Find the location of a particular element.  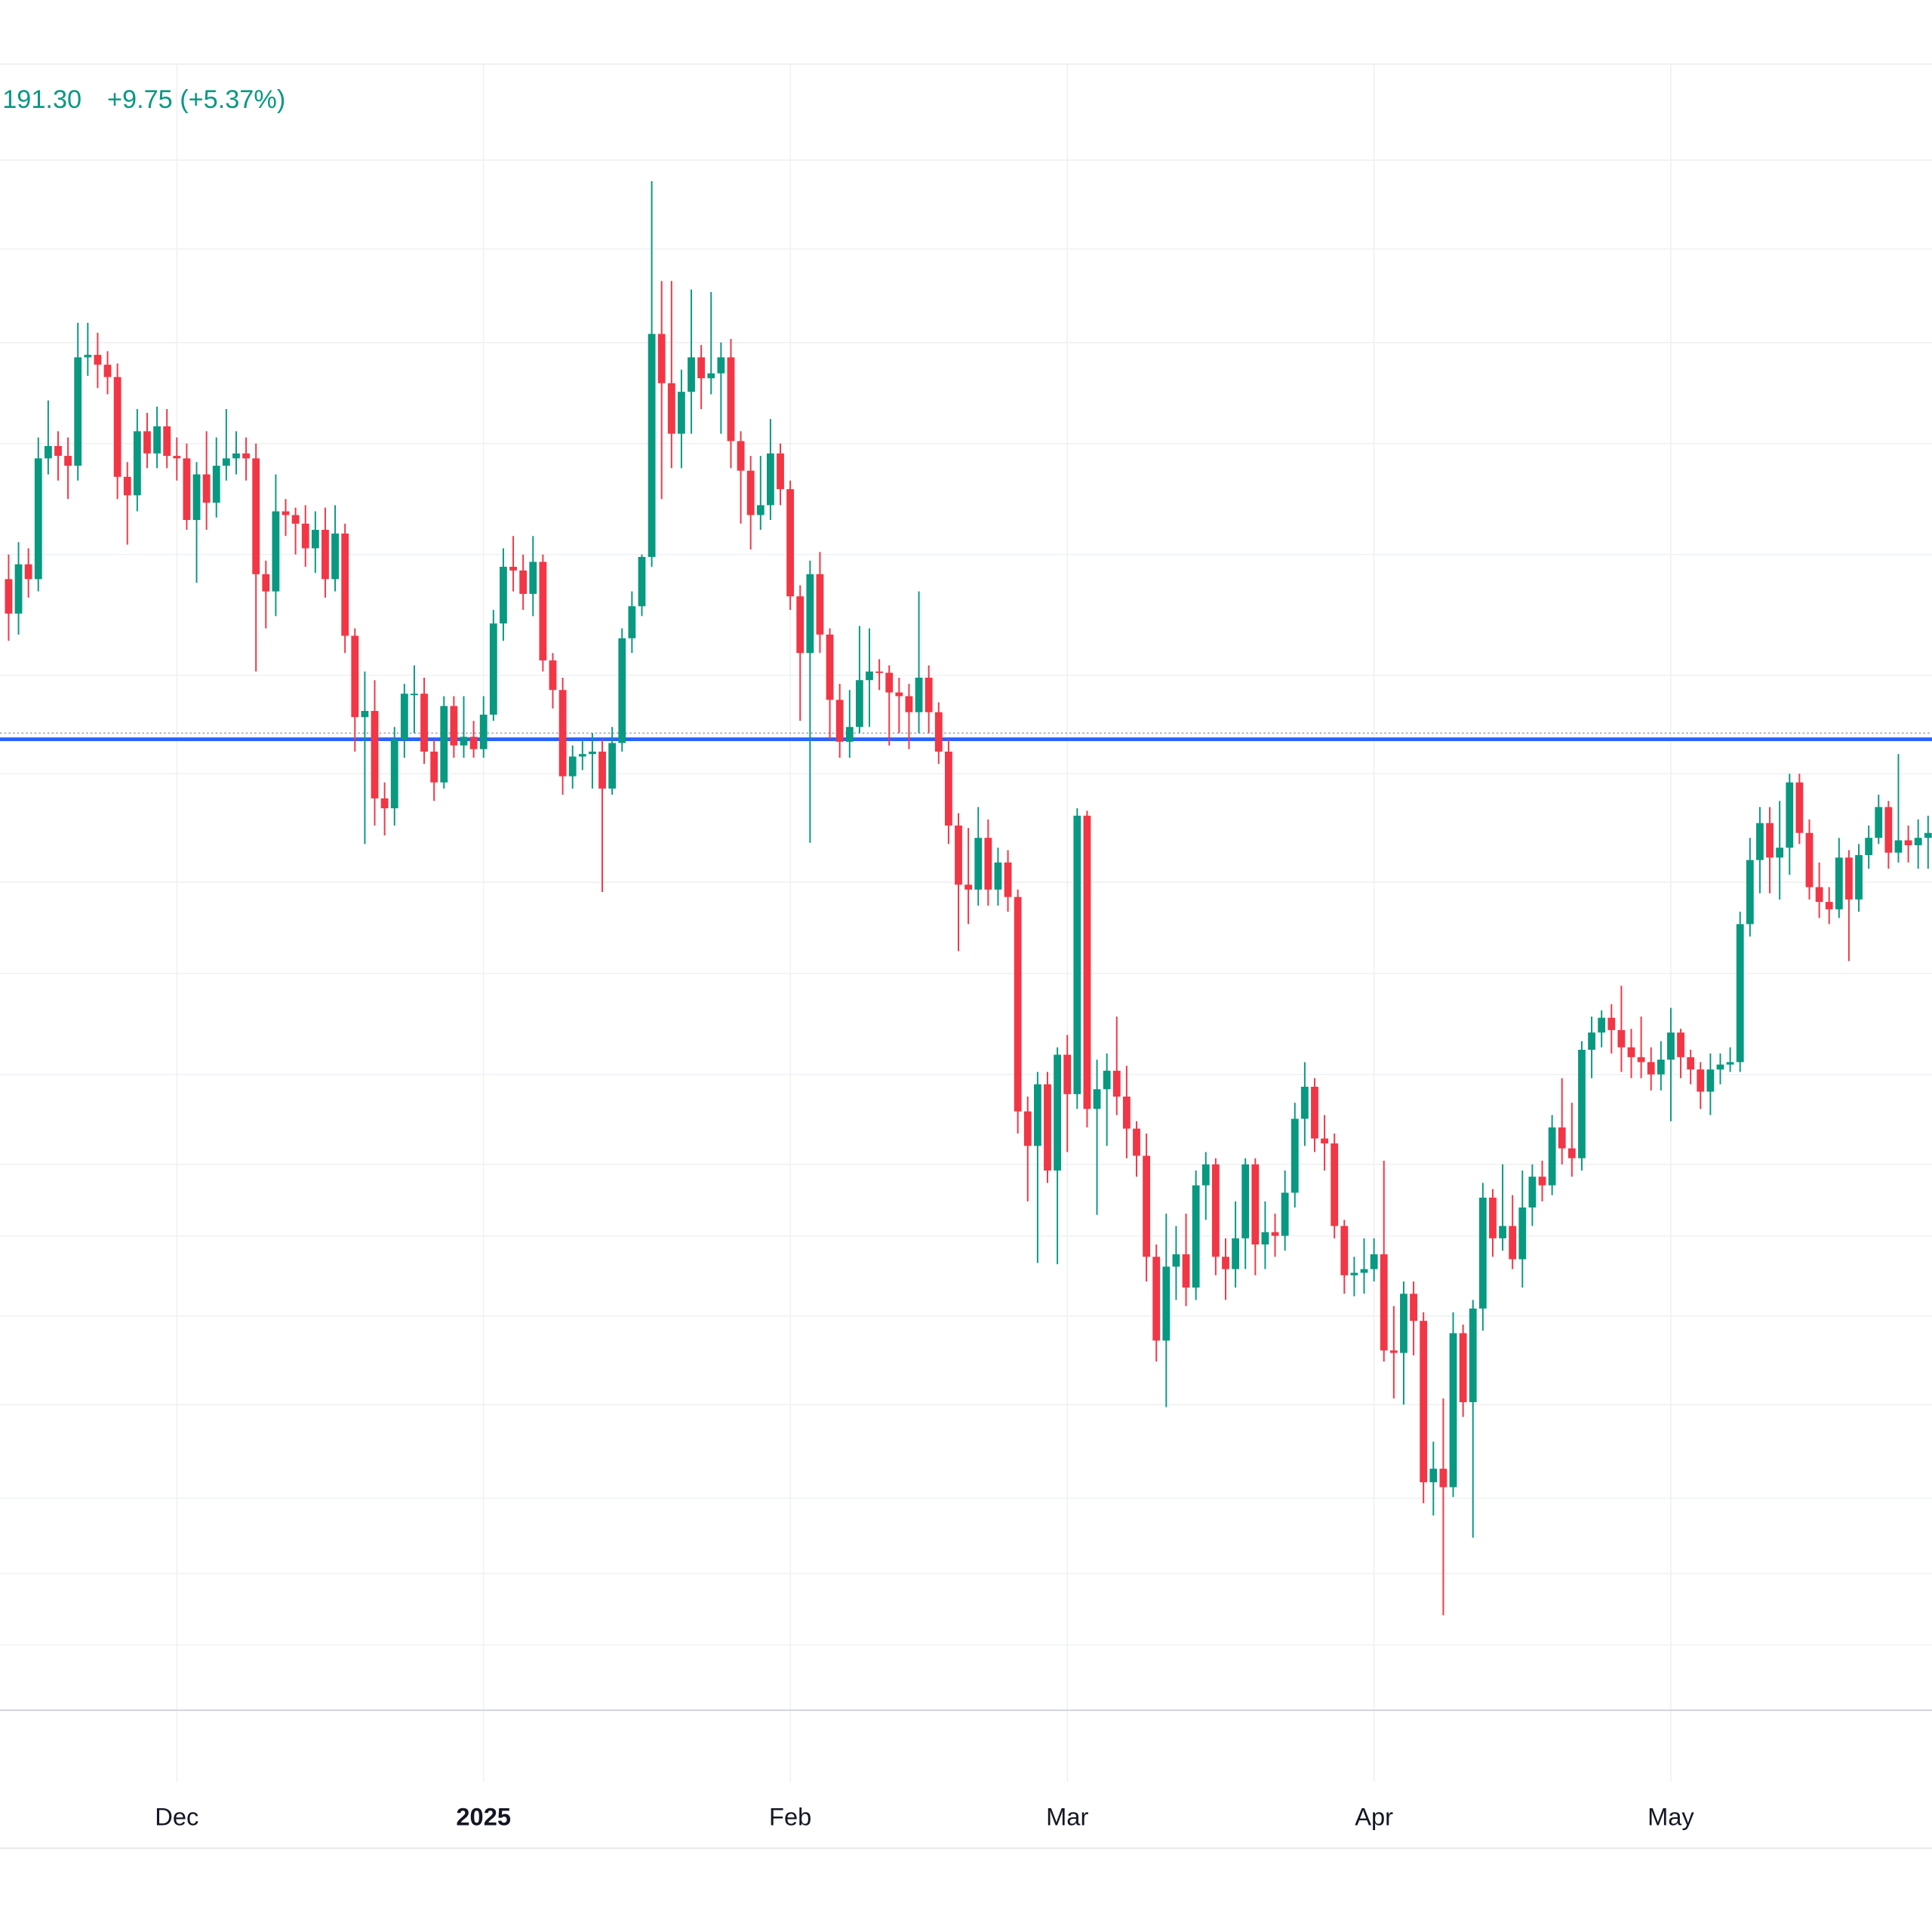

x-tick-label: Mar is located at coordinates (1067, 1816).